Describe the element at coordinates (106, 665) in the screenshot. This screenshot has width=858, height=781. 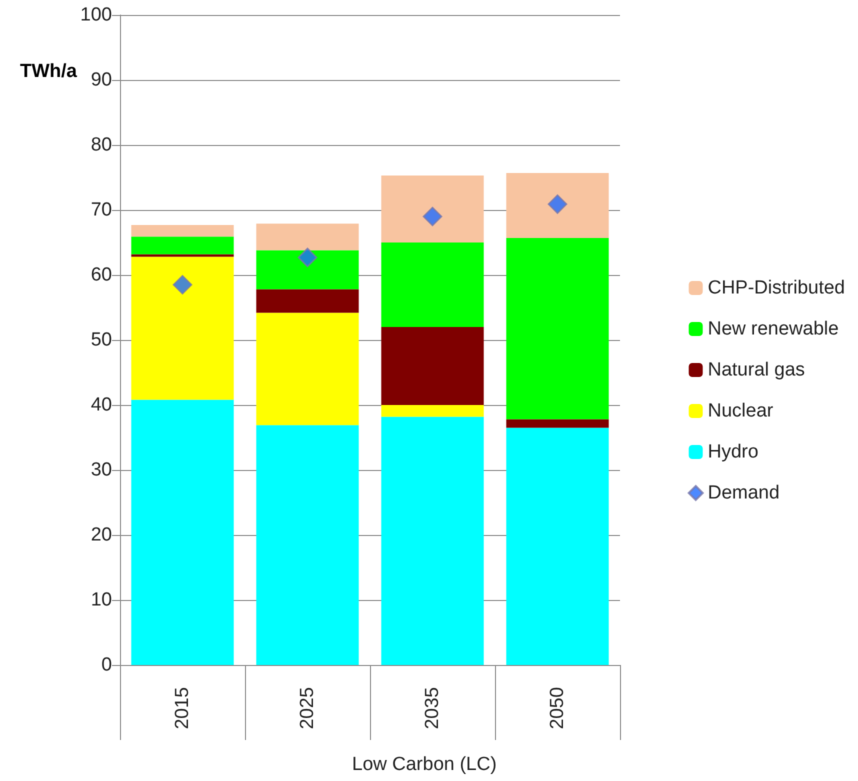
I see `y-tick-label: 0` at that location.